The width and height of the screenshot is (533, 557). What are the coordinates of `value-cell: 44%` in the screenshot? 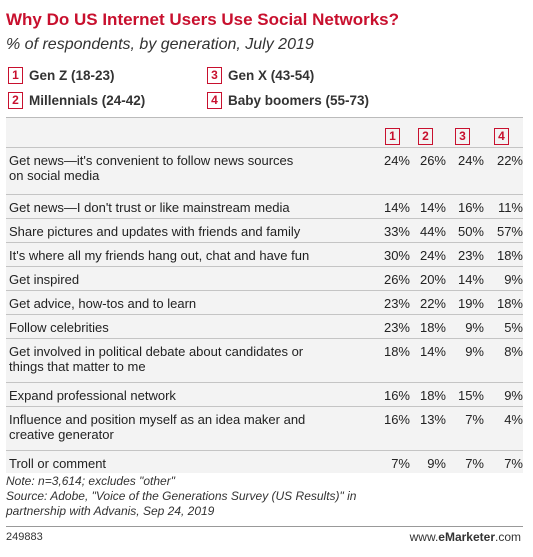 It's located at (432, 231).